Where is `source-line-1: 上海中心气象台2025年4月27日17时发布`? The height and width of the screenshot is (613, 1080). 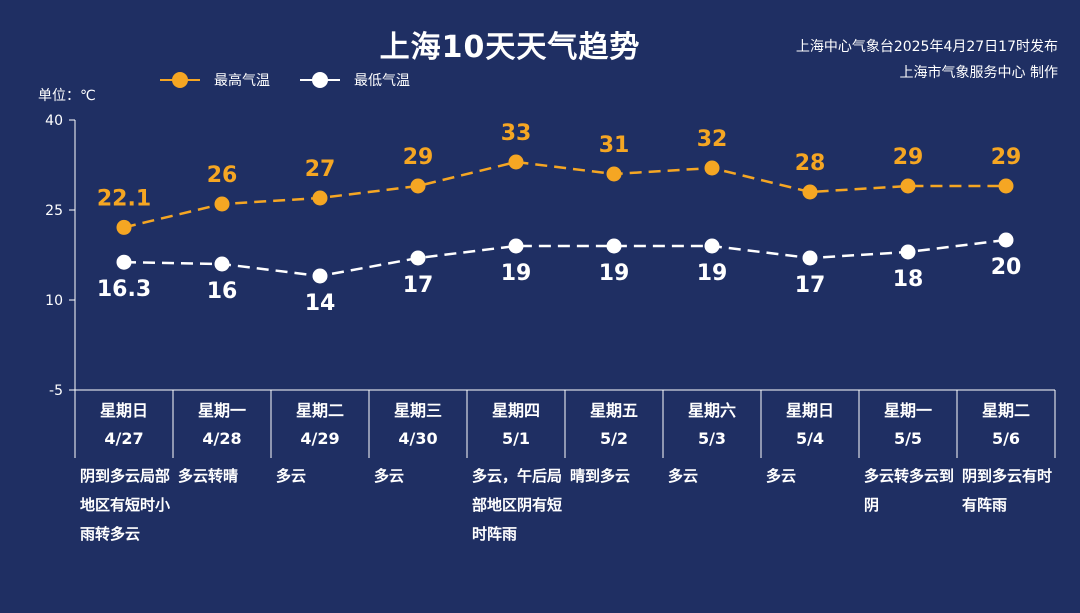
source-line-1: 上海中心气象台2025年4月27日17时发布 is located at coordinates (926, 47).